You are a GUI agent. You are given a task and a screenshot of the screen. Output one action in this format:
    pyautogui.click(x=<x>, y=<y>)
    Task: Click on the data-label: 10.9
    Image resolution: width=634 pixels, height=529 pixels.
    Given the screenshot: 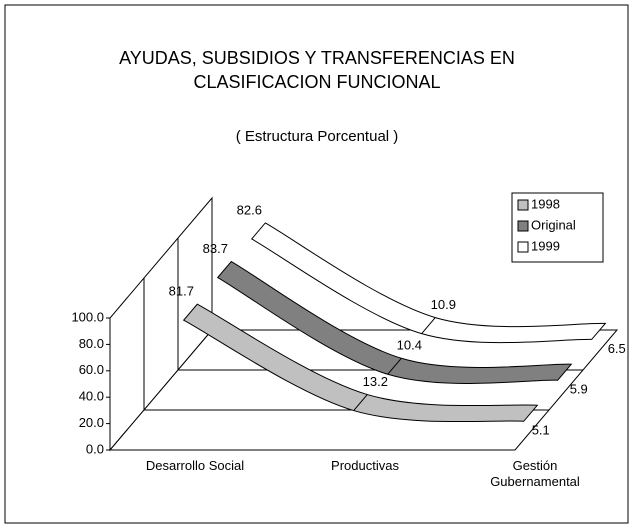 What is the action you would take?
    pyautogui.click(x=443, y=304)
    